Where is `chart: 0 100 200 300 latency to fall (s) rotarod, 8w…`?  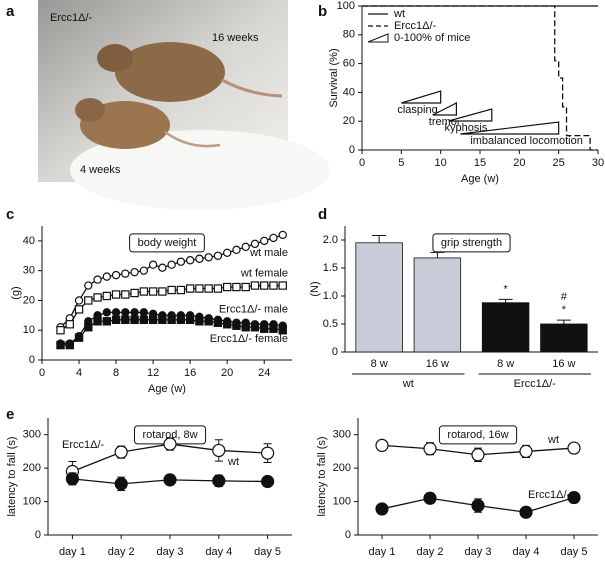 chart: 0 100 200 300 latency to fall (s) rotarod, 8w… is located at coordinates (149, 488).